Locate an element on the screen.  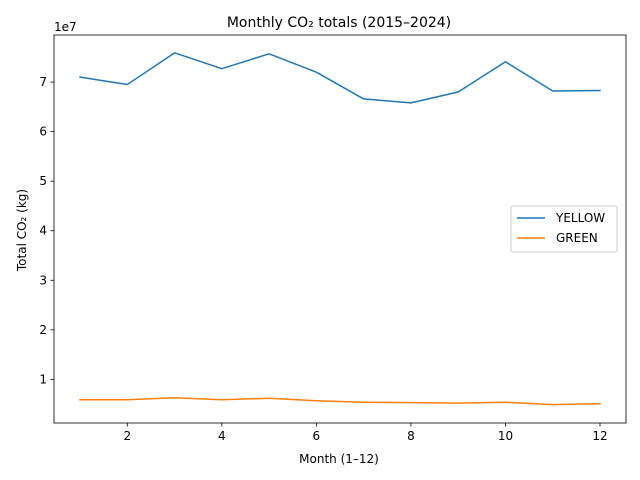
legend: YELLOW GREEN is located at coordinates (564, 229).